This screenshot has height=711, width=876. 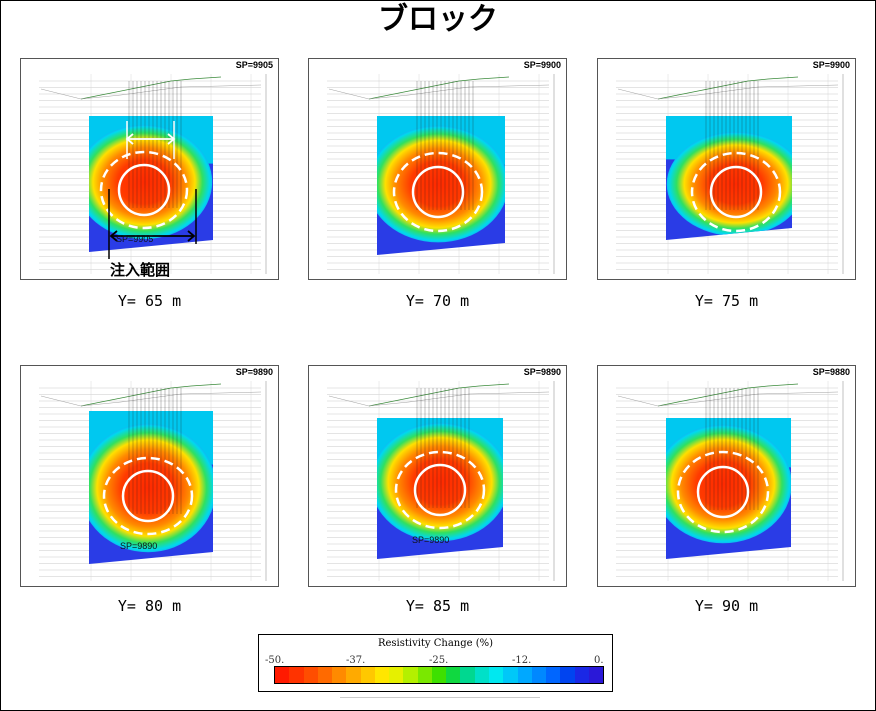 What do you see at coordinates (522, 660) in the screenshot?
I see `legend-tick: -12.` at bounding box center [522, 660].